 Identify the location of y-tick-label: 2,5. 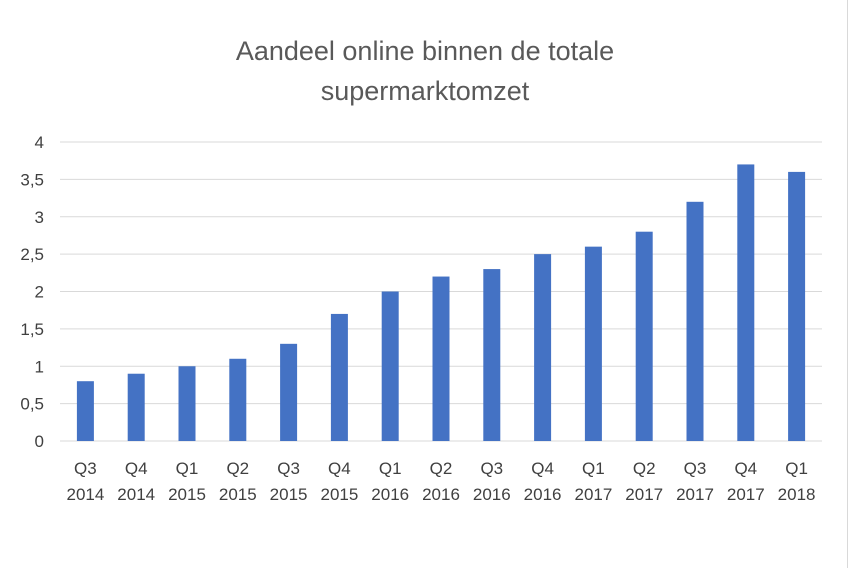
(32, 254).